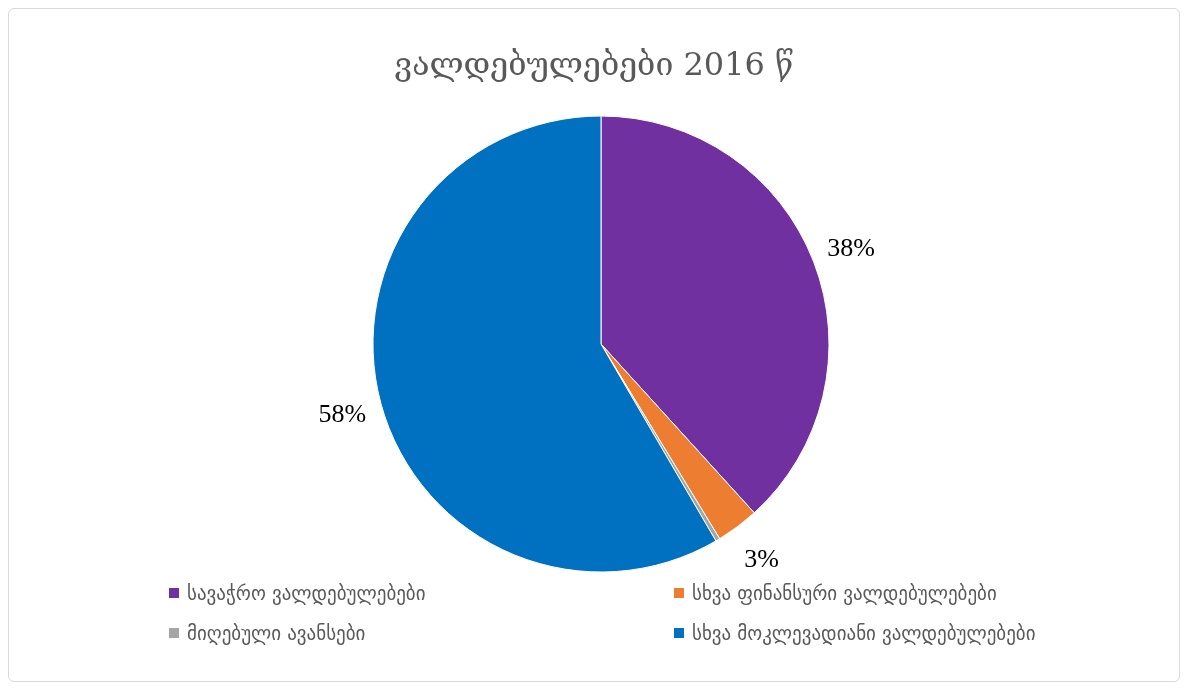 The width and height of the screenshot is (1188, 689). Describe the element at coordinates (851, 247) in the screenshot. I see `data-label: 38%` at that location.